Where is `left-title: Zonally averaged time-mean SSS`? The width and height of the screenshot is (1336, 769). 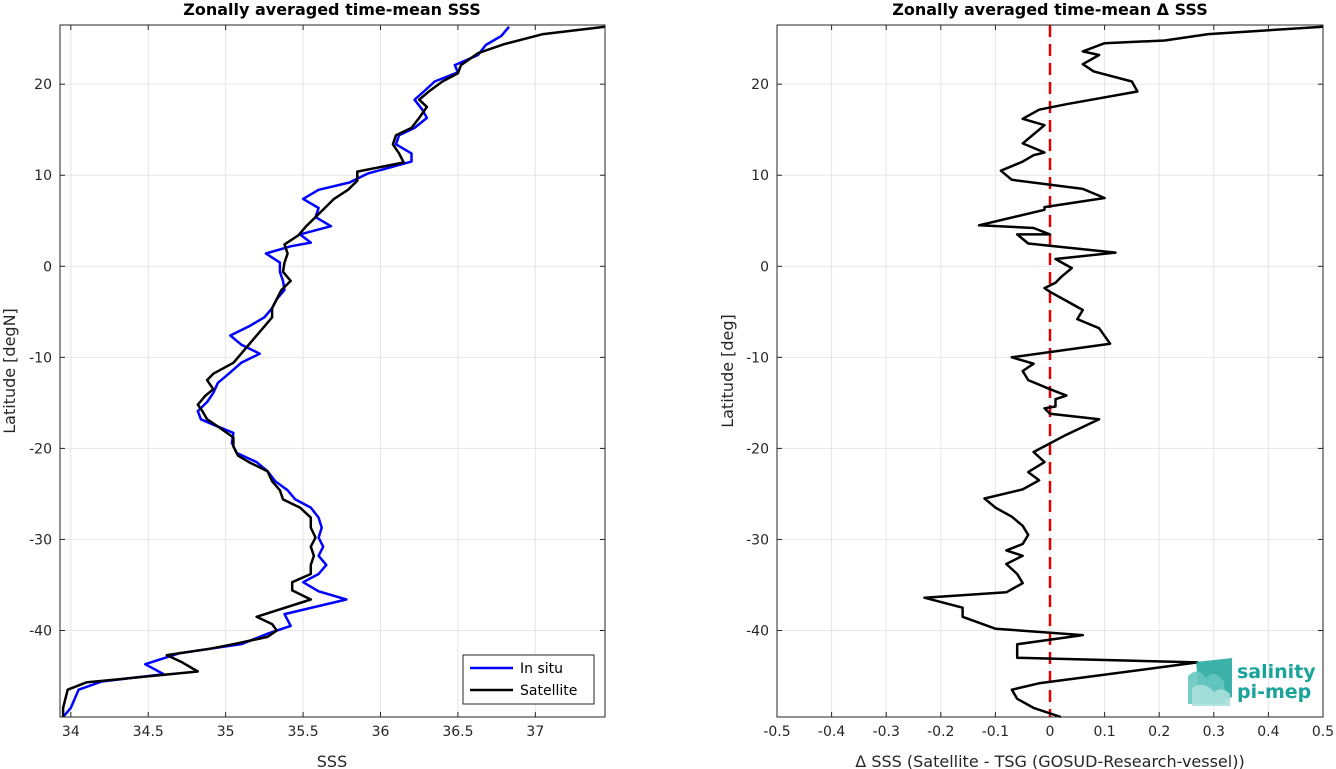
left-title: Zonally averaged time-mean SSS is located at coordinates (332, 9).